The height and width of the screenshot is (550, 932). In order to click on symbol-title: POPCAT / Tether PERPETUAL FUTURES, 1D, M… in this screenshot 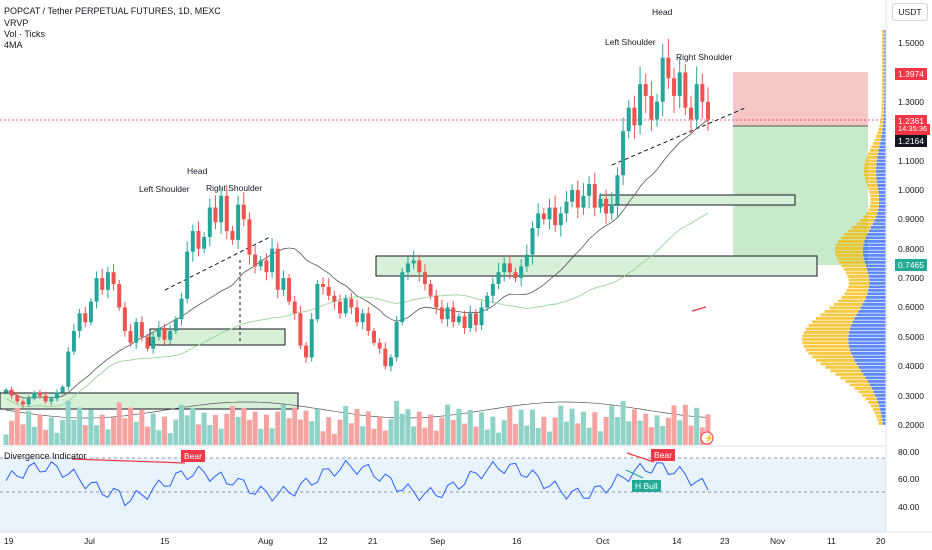, I will do `click(112, 11)`.